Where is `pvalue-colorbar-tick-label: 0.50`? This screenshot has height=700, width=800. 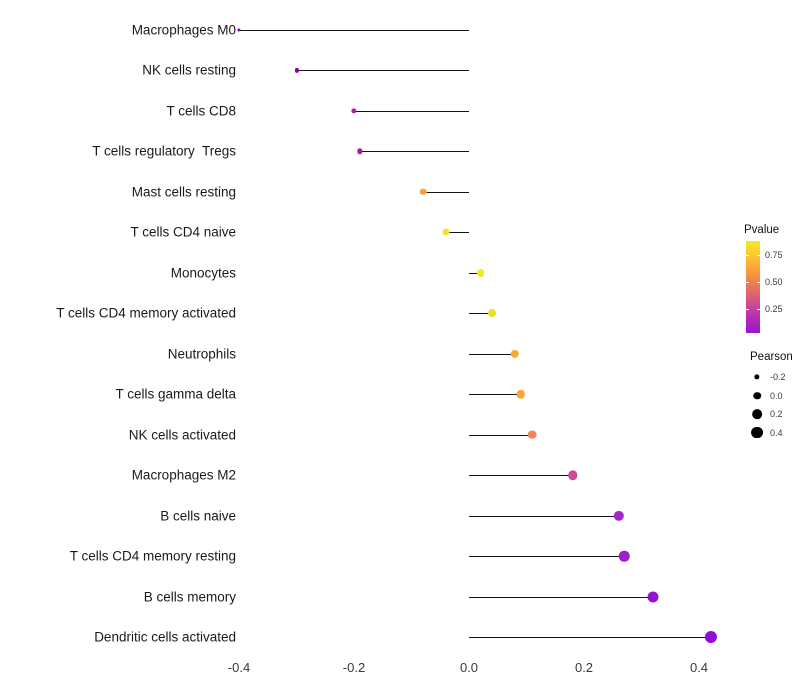
pvalue-colorbar-tick-label: 0.50 is located at coordinates (774, 282).